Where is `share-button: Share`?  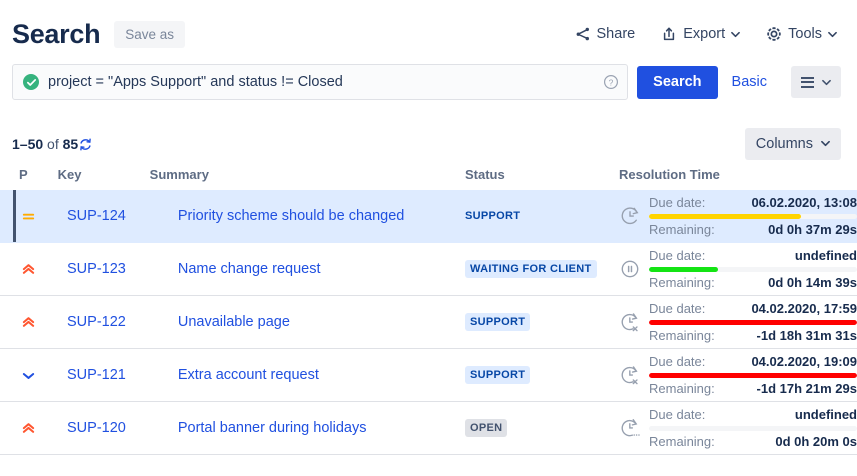
share-button: Share is located at coordinates (605, 34).